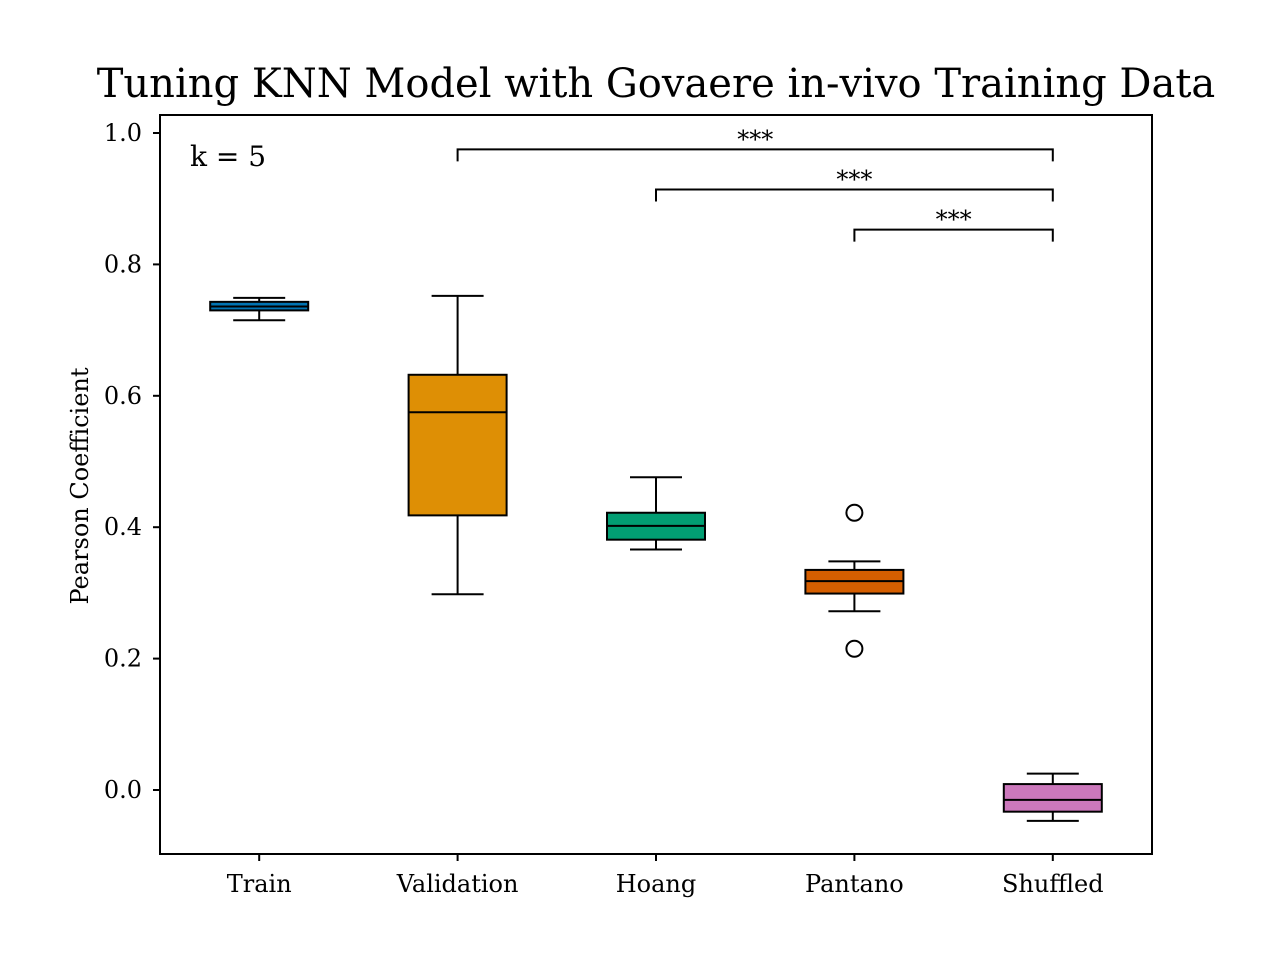 The height and width of the screenshot is (960, 1280). I want to click on x-tick-label-1: Validation, so click(457, 884).